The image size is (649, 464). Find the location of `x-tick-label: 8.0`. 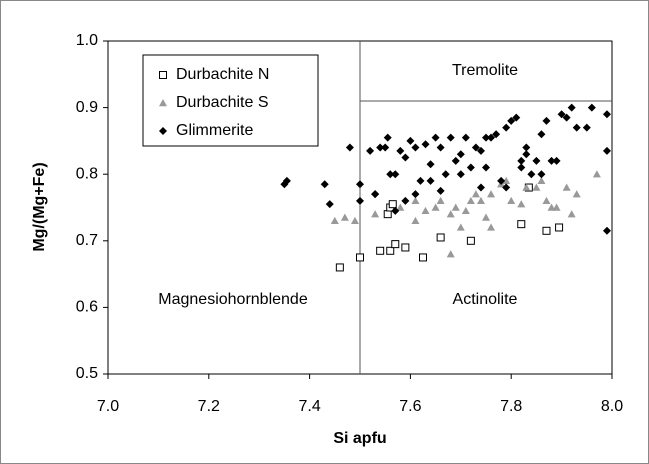

x-tick-label: 8.0 is located at coordinates (612, 406).